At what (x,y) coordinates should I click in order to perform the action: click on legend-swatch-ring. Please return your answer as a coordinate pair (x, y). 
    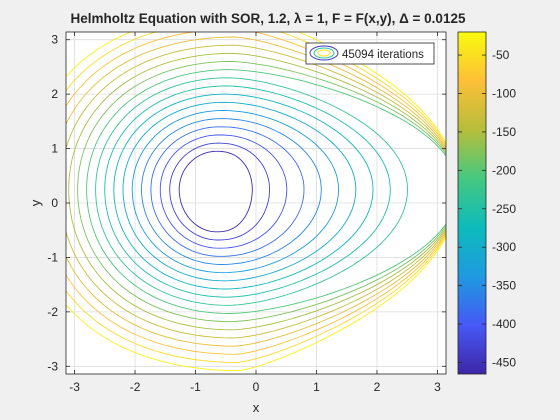
    Looking at the image, I should click on (324, 53).